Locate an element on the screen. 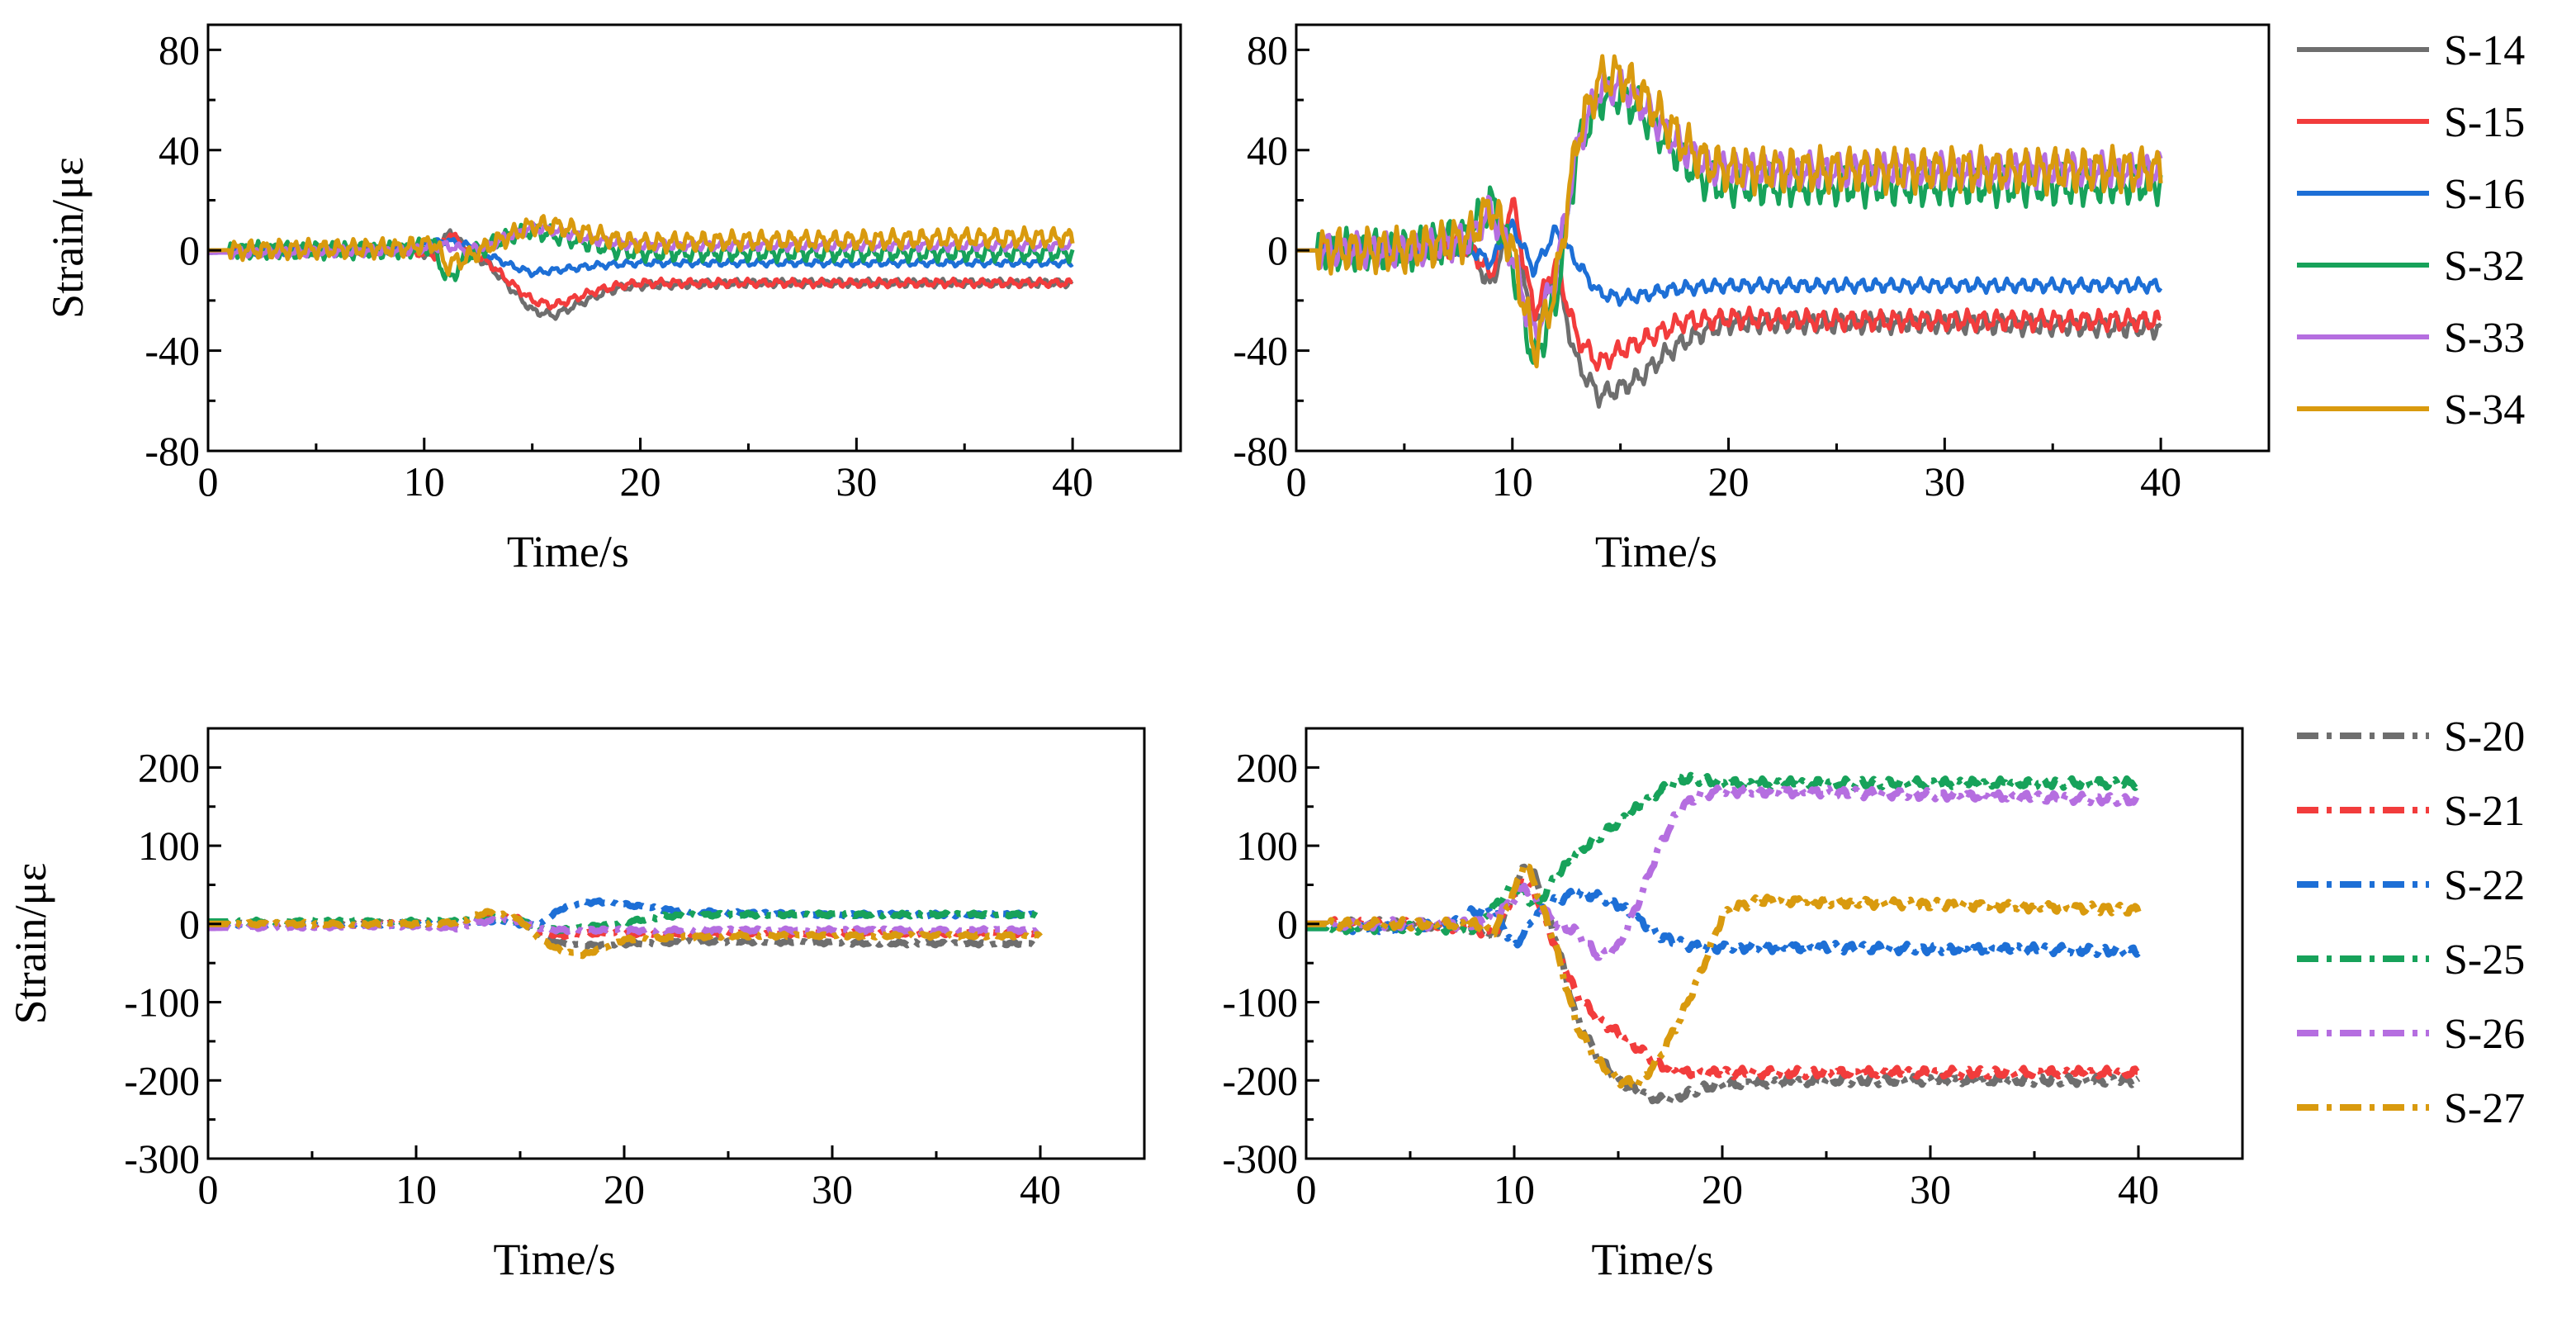 The width and height of the screenshot is (2576, 1337). legend-label: S-15 is located at coordinates (2484, 123).